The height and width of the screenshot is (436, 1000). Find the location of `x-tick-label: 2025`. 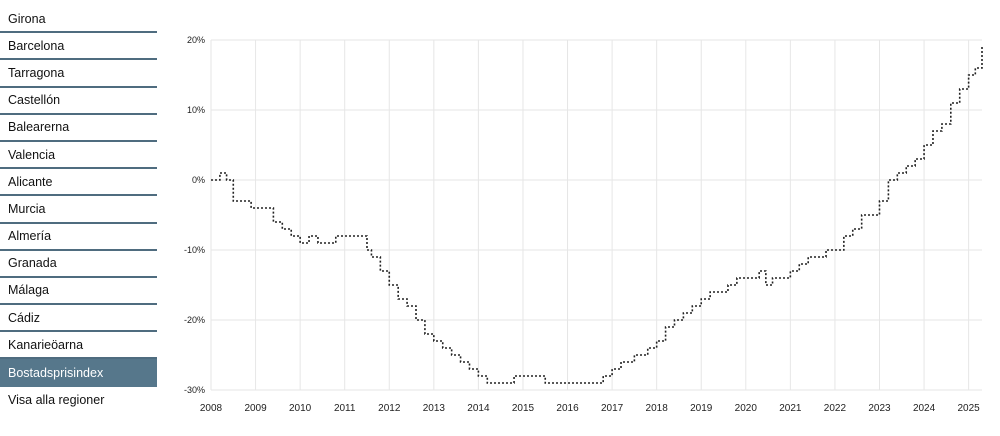

x-tick-label: 2025 is located at coordinates (969, 408).